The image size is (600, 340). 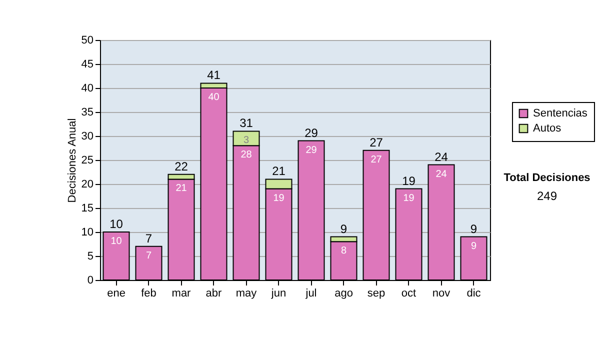 I want to click on y-tick-label: 40, so click(x=87, y=88).